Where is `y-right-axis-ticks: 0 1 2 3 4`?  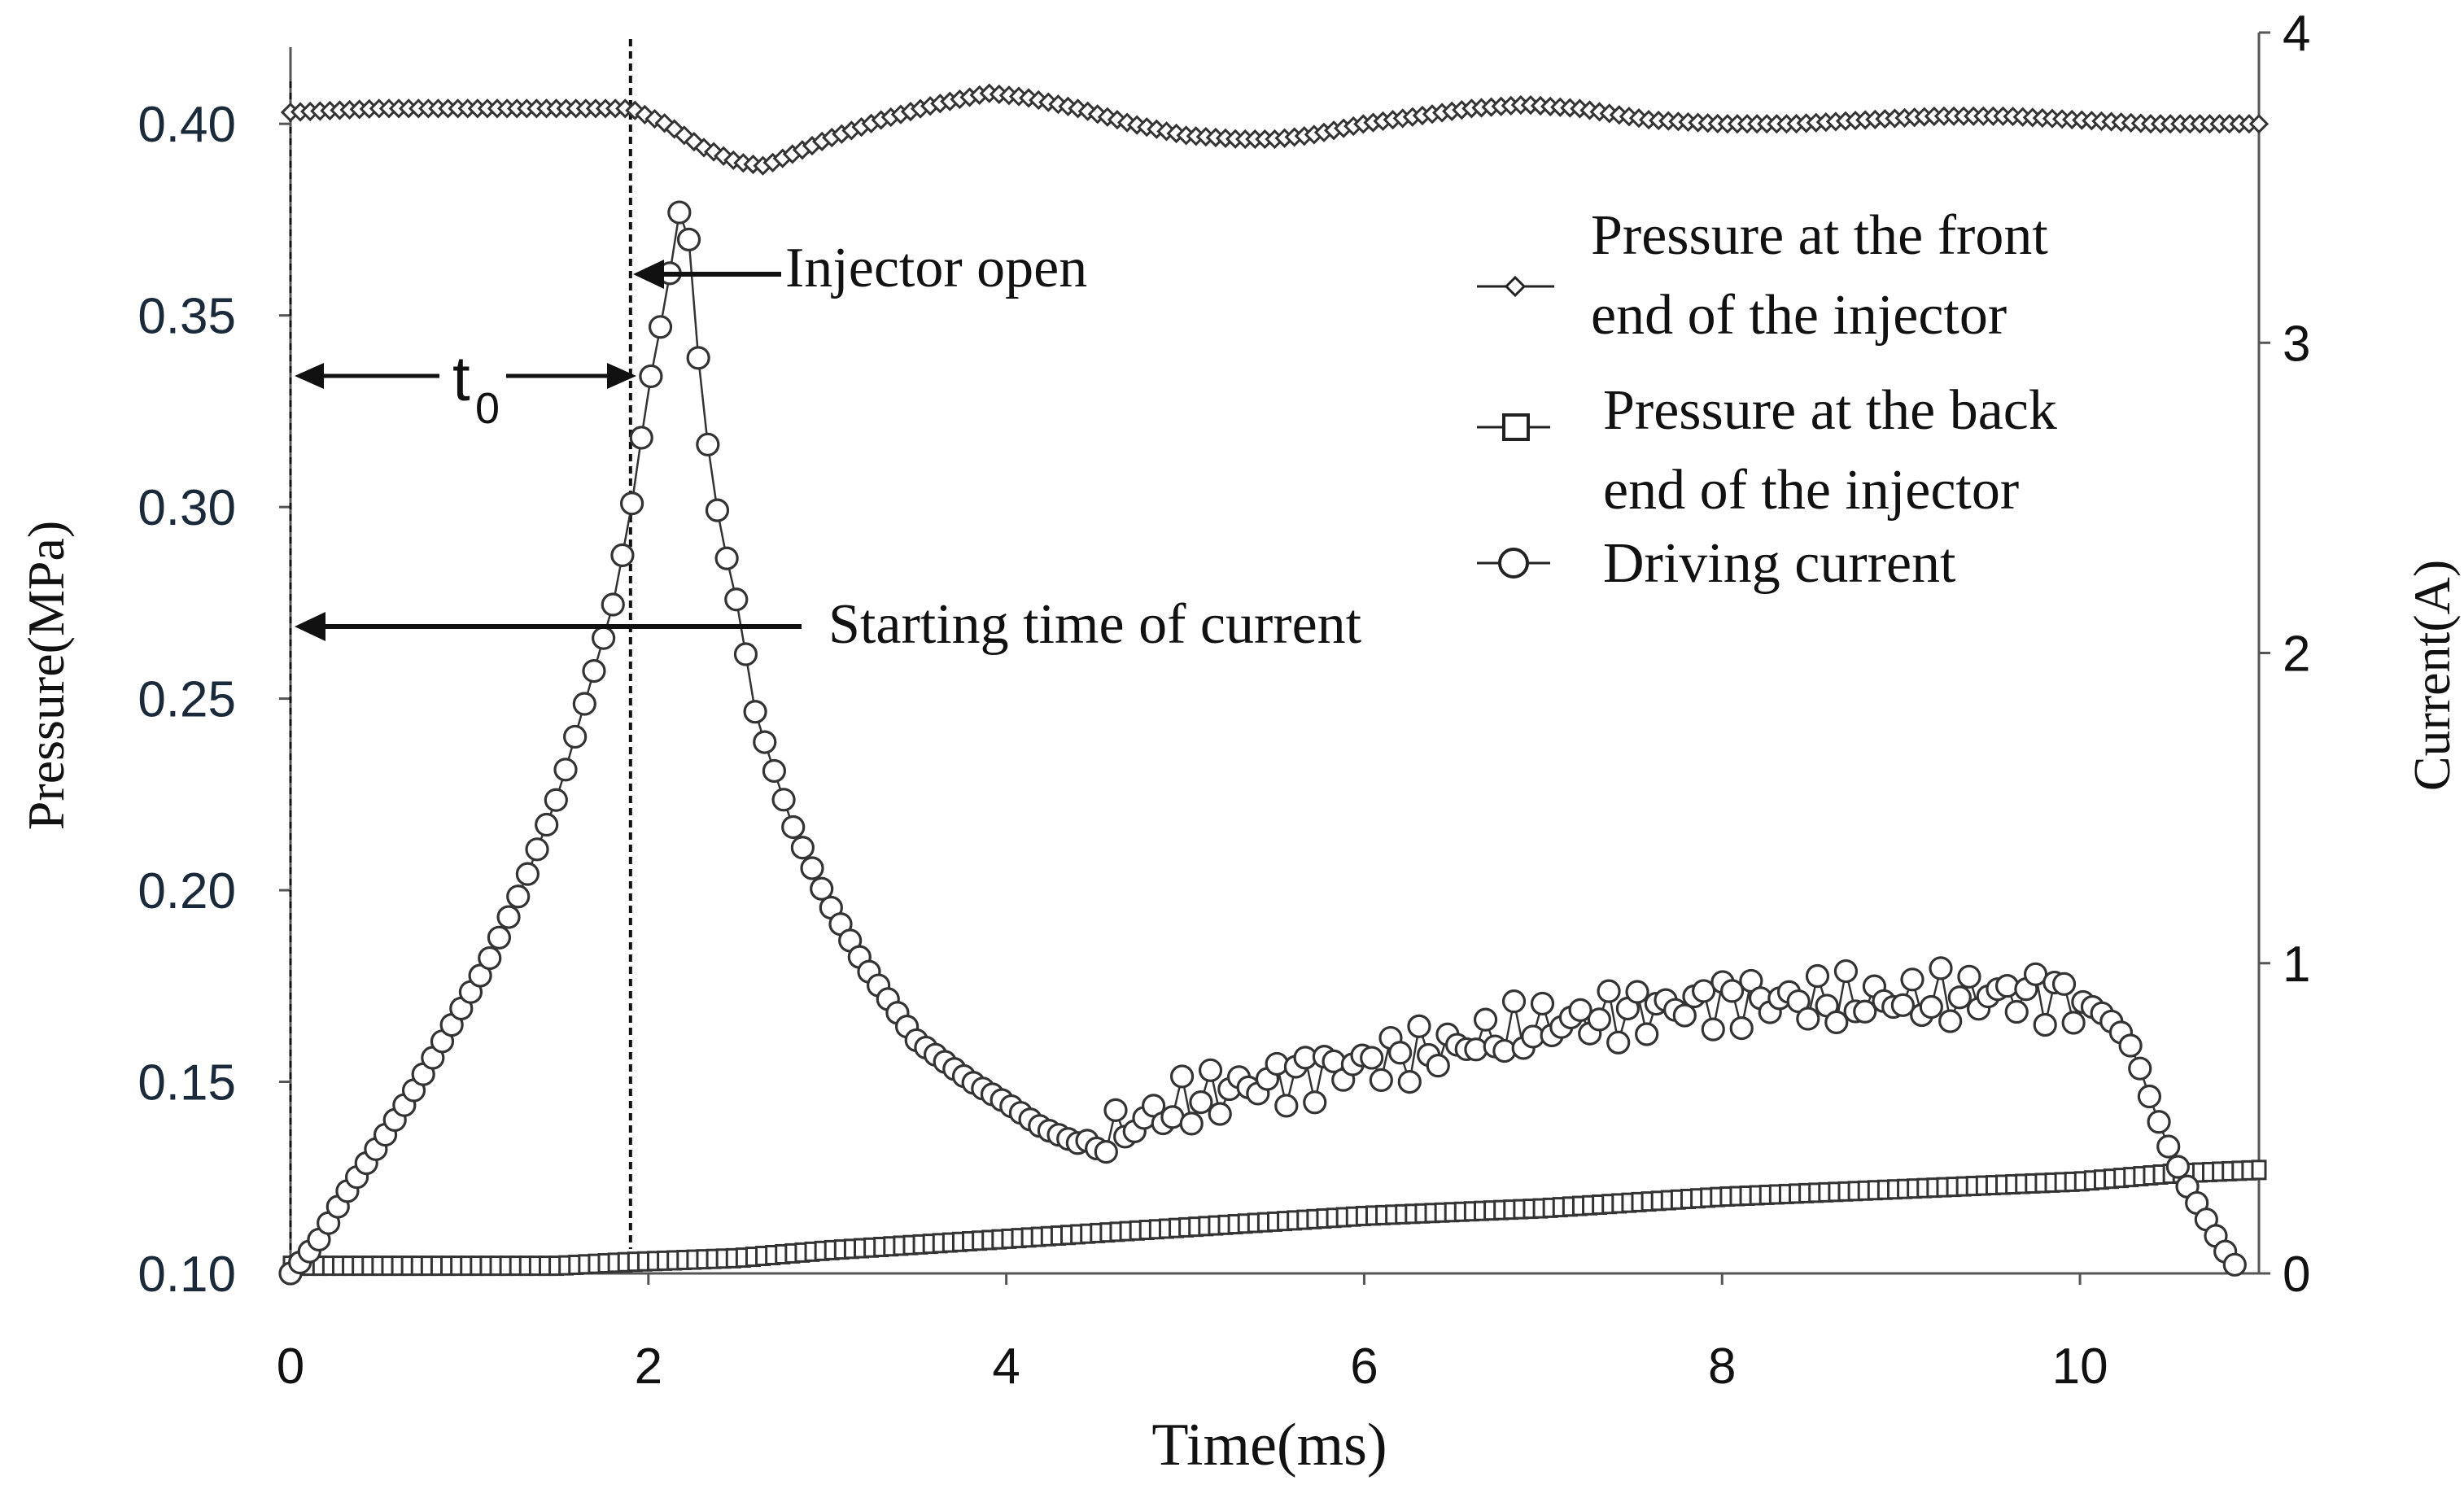
y-right-axis-ticks: 0 1 2 3 4 is located at coordinates (2284, 654).